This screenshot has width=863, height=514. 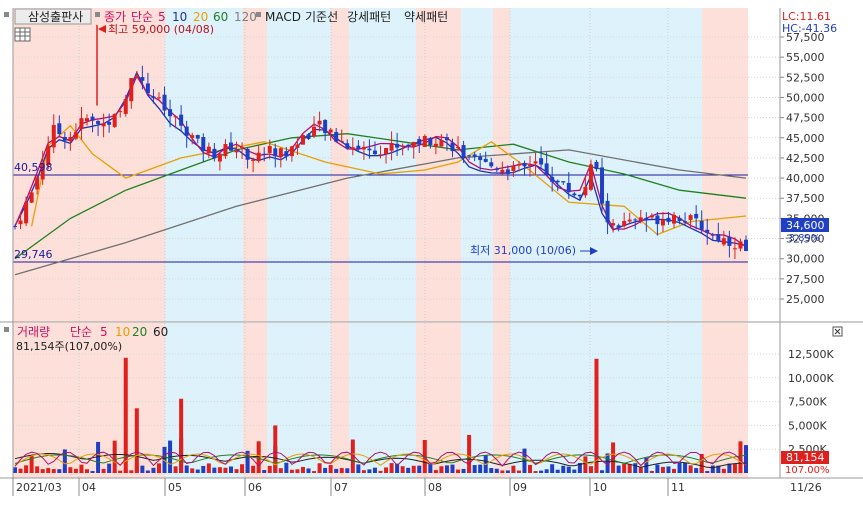 I want to click on legend-ma60: 60, so click(x=220, y=17).